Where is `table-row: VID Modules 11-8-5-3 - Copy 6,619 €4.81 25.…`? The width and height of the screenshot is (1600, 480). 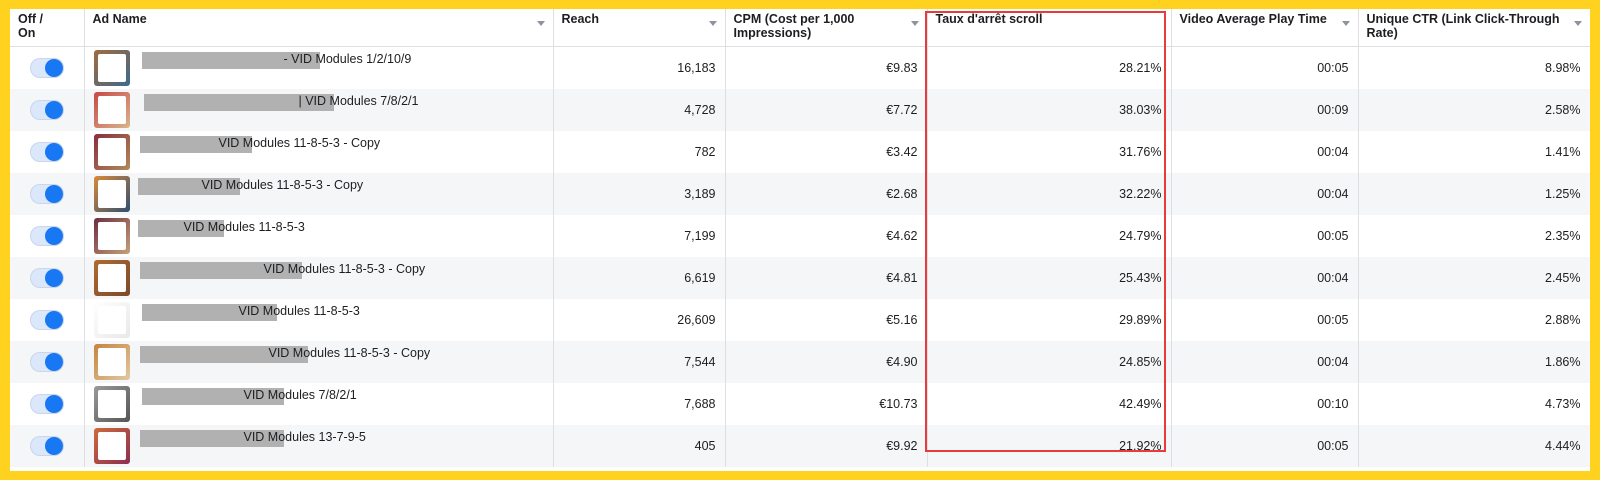
table-row: VID Modules 11-8-5-3 - Copy 6,619 €4.81 25.… is located at coordinates (800, 277).